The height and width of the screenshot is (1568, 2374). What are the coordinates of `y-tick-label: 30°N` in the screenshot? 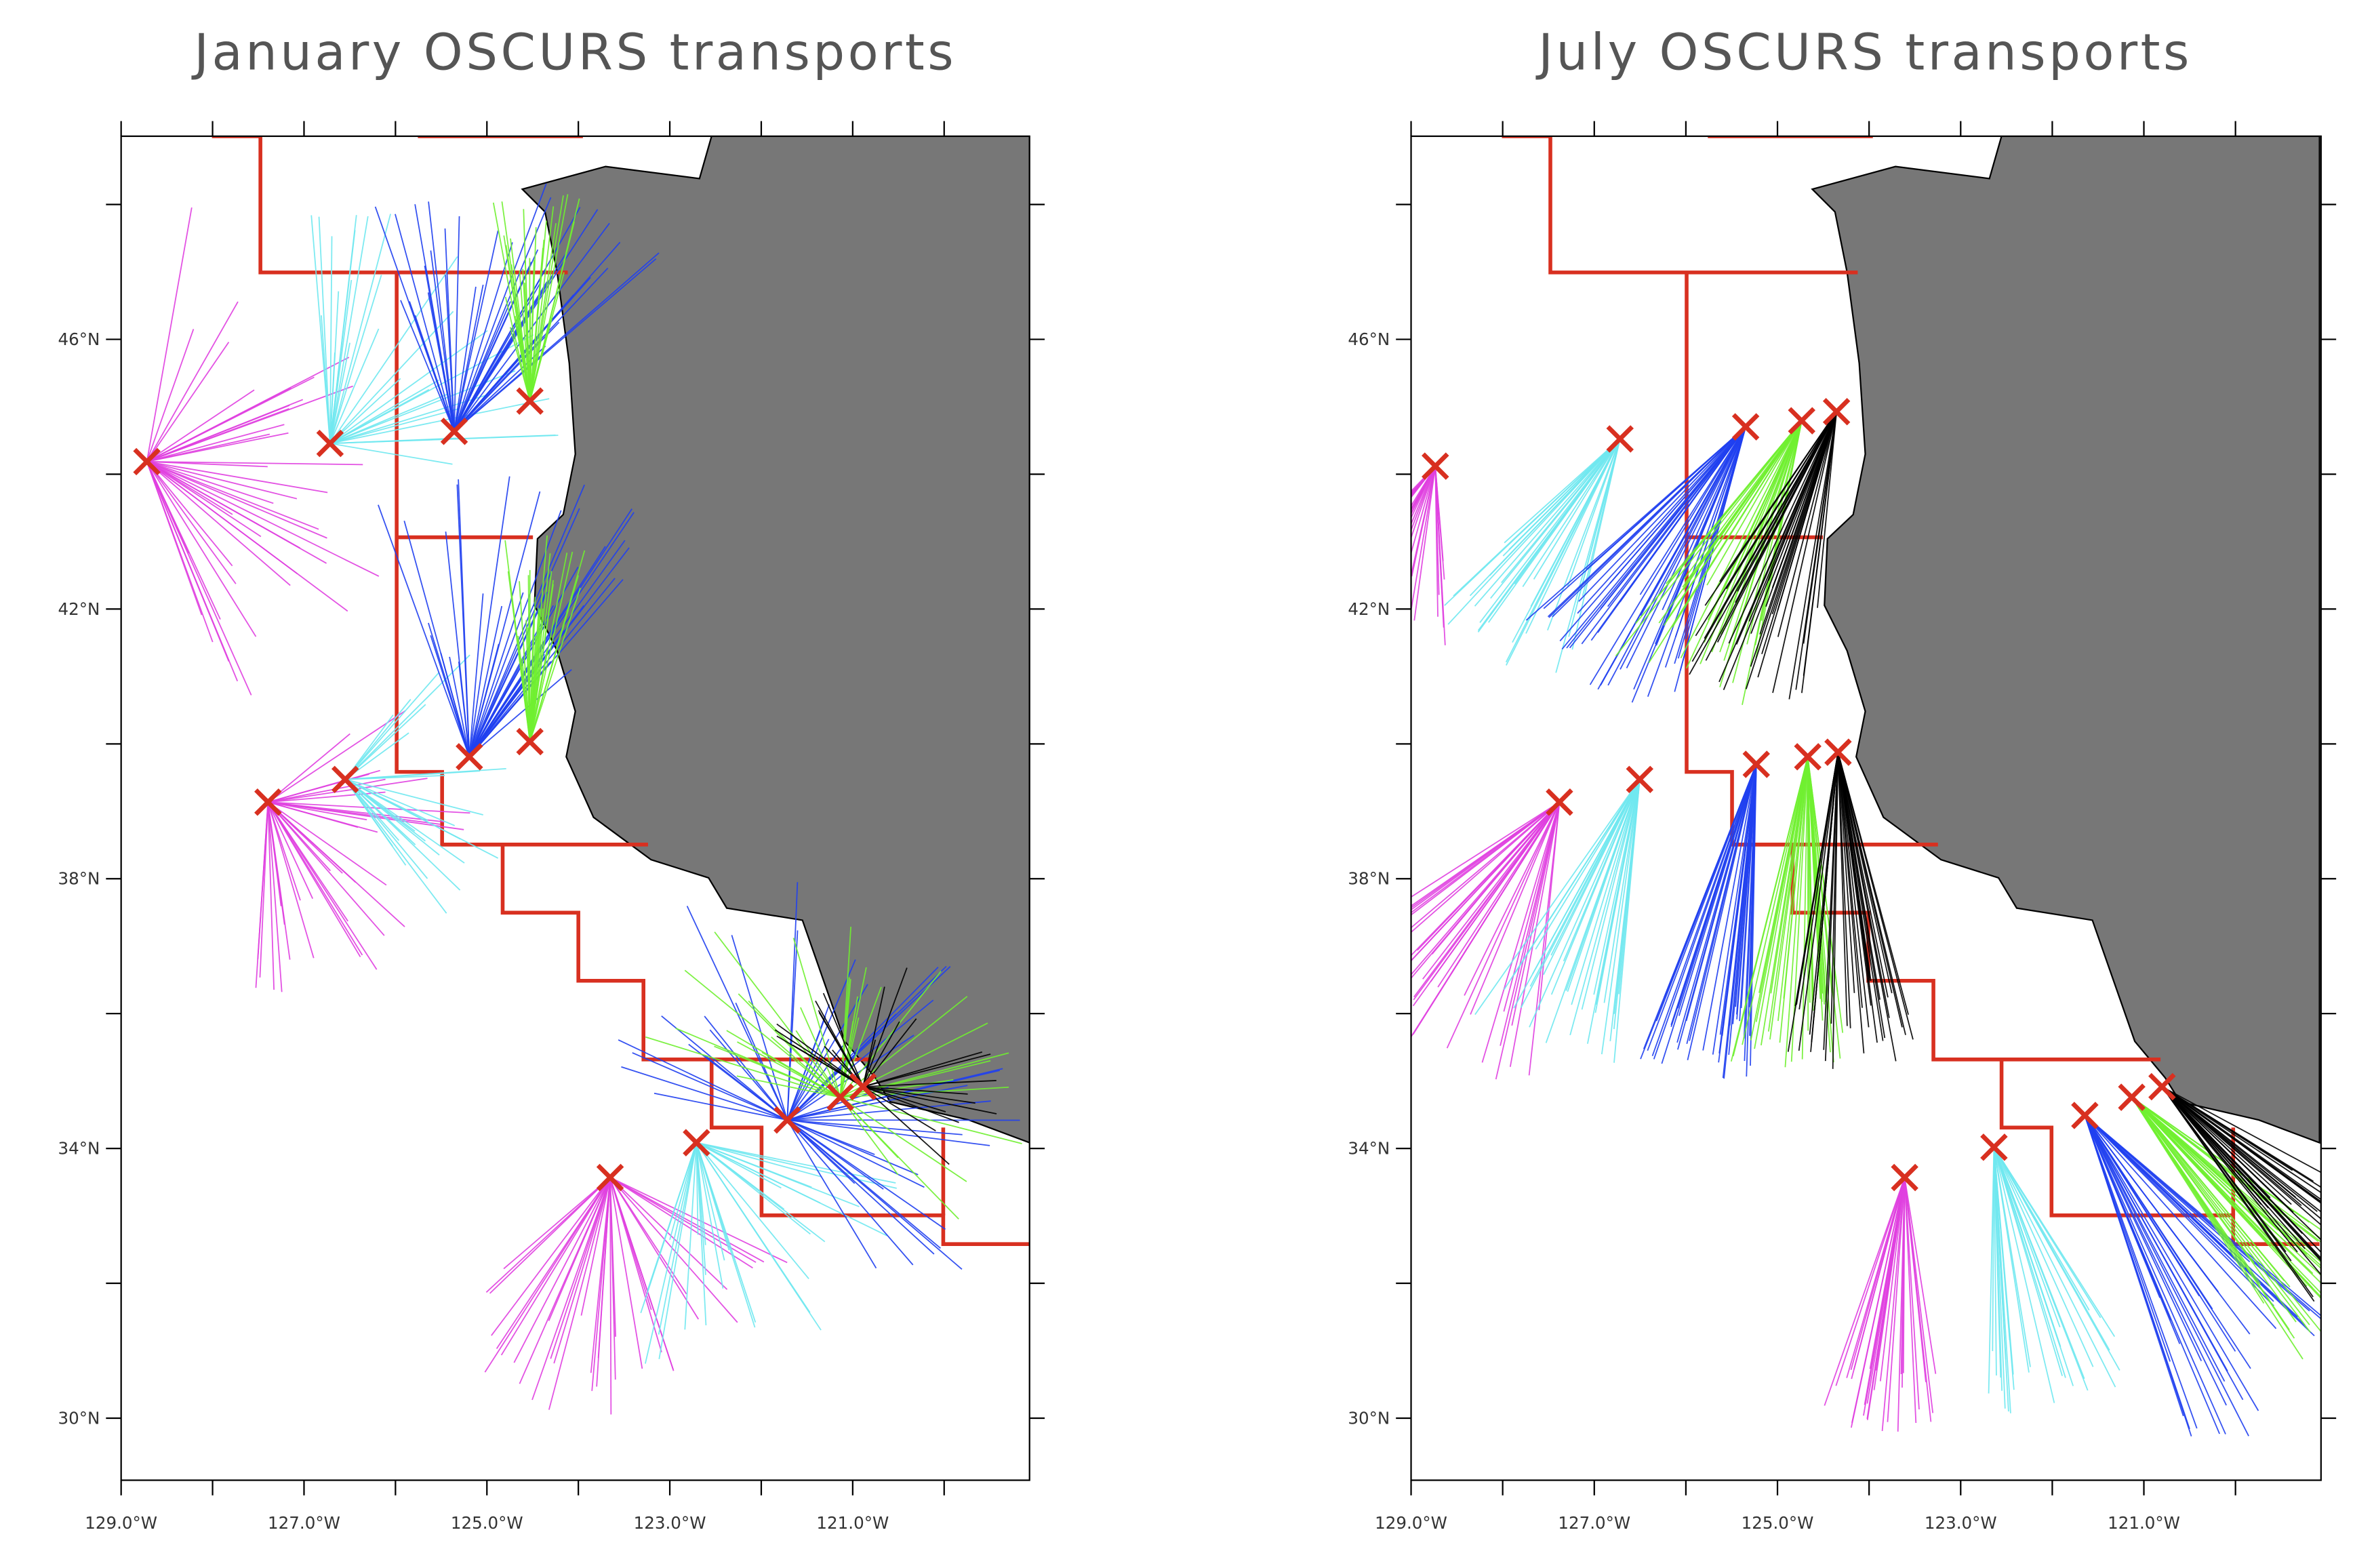 It's located at (79, 1418).